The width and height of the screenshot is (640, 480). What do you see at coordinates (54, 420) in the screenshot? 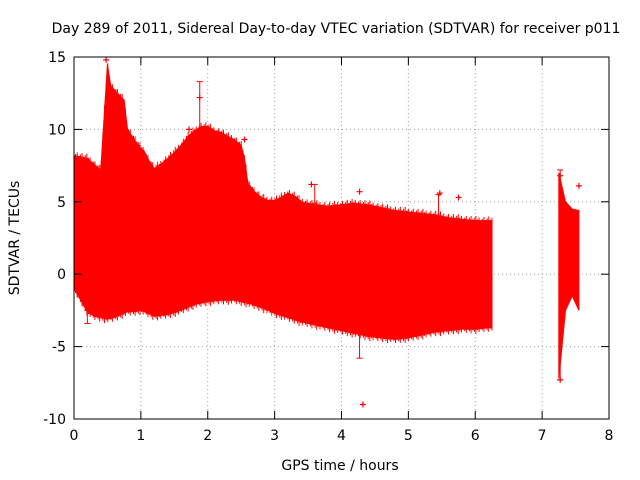
I see `y-tick-label: -10` at bounding box center [54, 420].